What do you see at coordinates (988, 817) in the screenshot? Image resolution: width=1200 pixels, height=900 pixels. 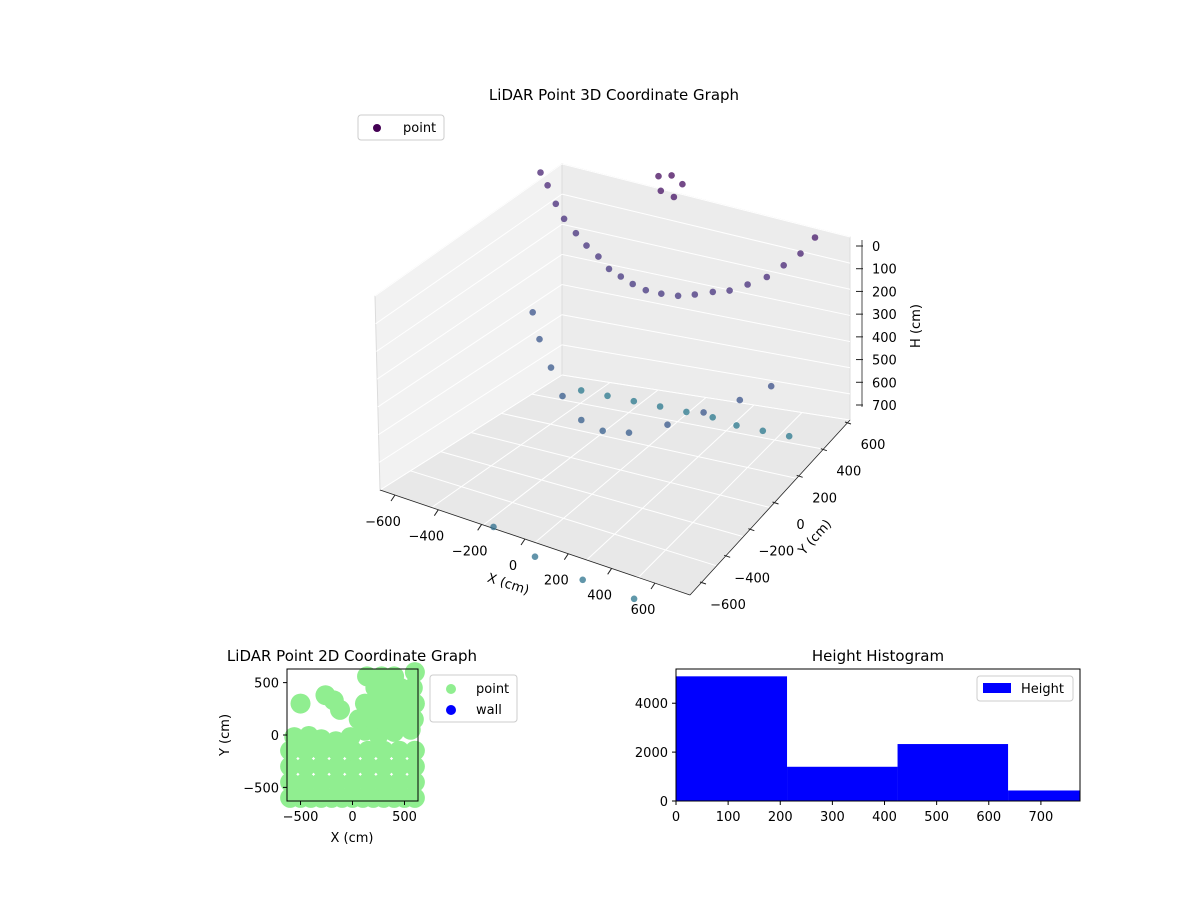 I see `x-tick-label-hist: 600` at bounding box center [988, 817].